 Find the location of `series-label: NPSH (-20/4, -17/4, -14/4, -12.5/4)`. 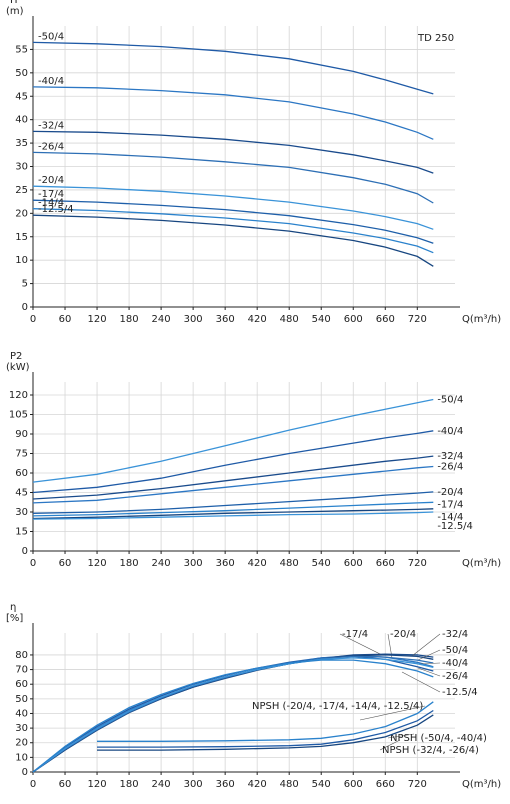

series-label: NPSH (-20/4, -17/4, -14/4, -12.5/4) is located at coordinates (337, 706).